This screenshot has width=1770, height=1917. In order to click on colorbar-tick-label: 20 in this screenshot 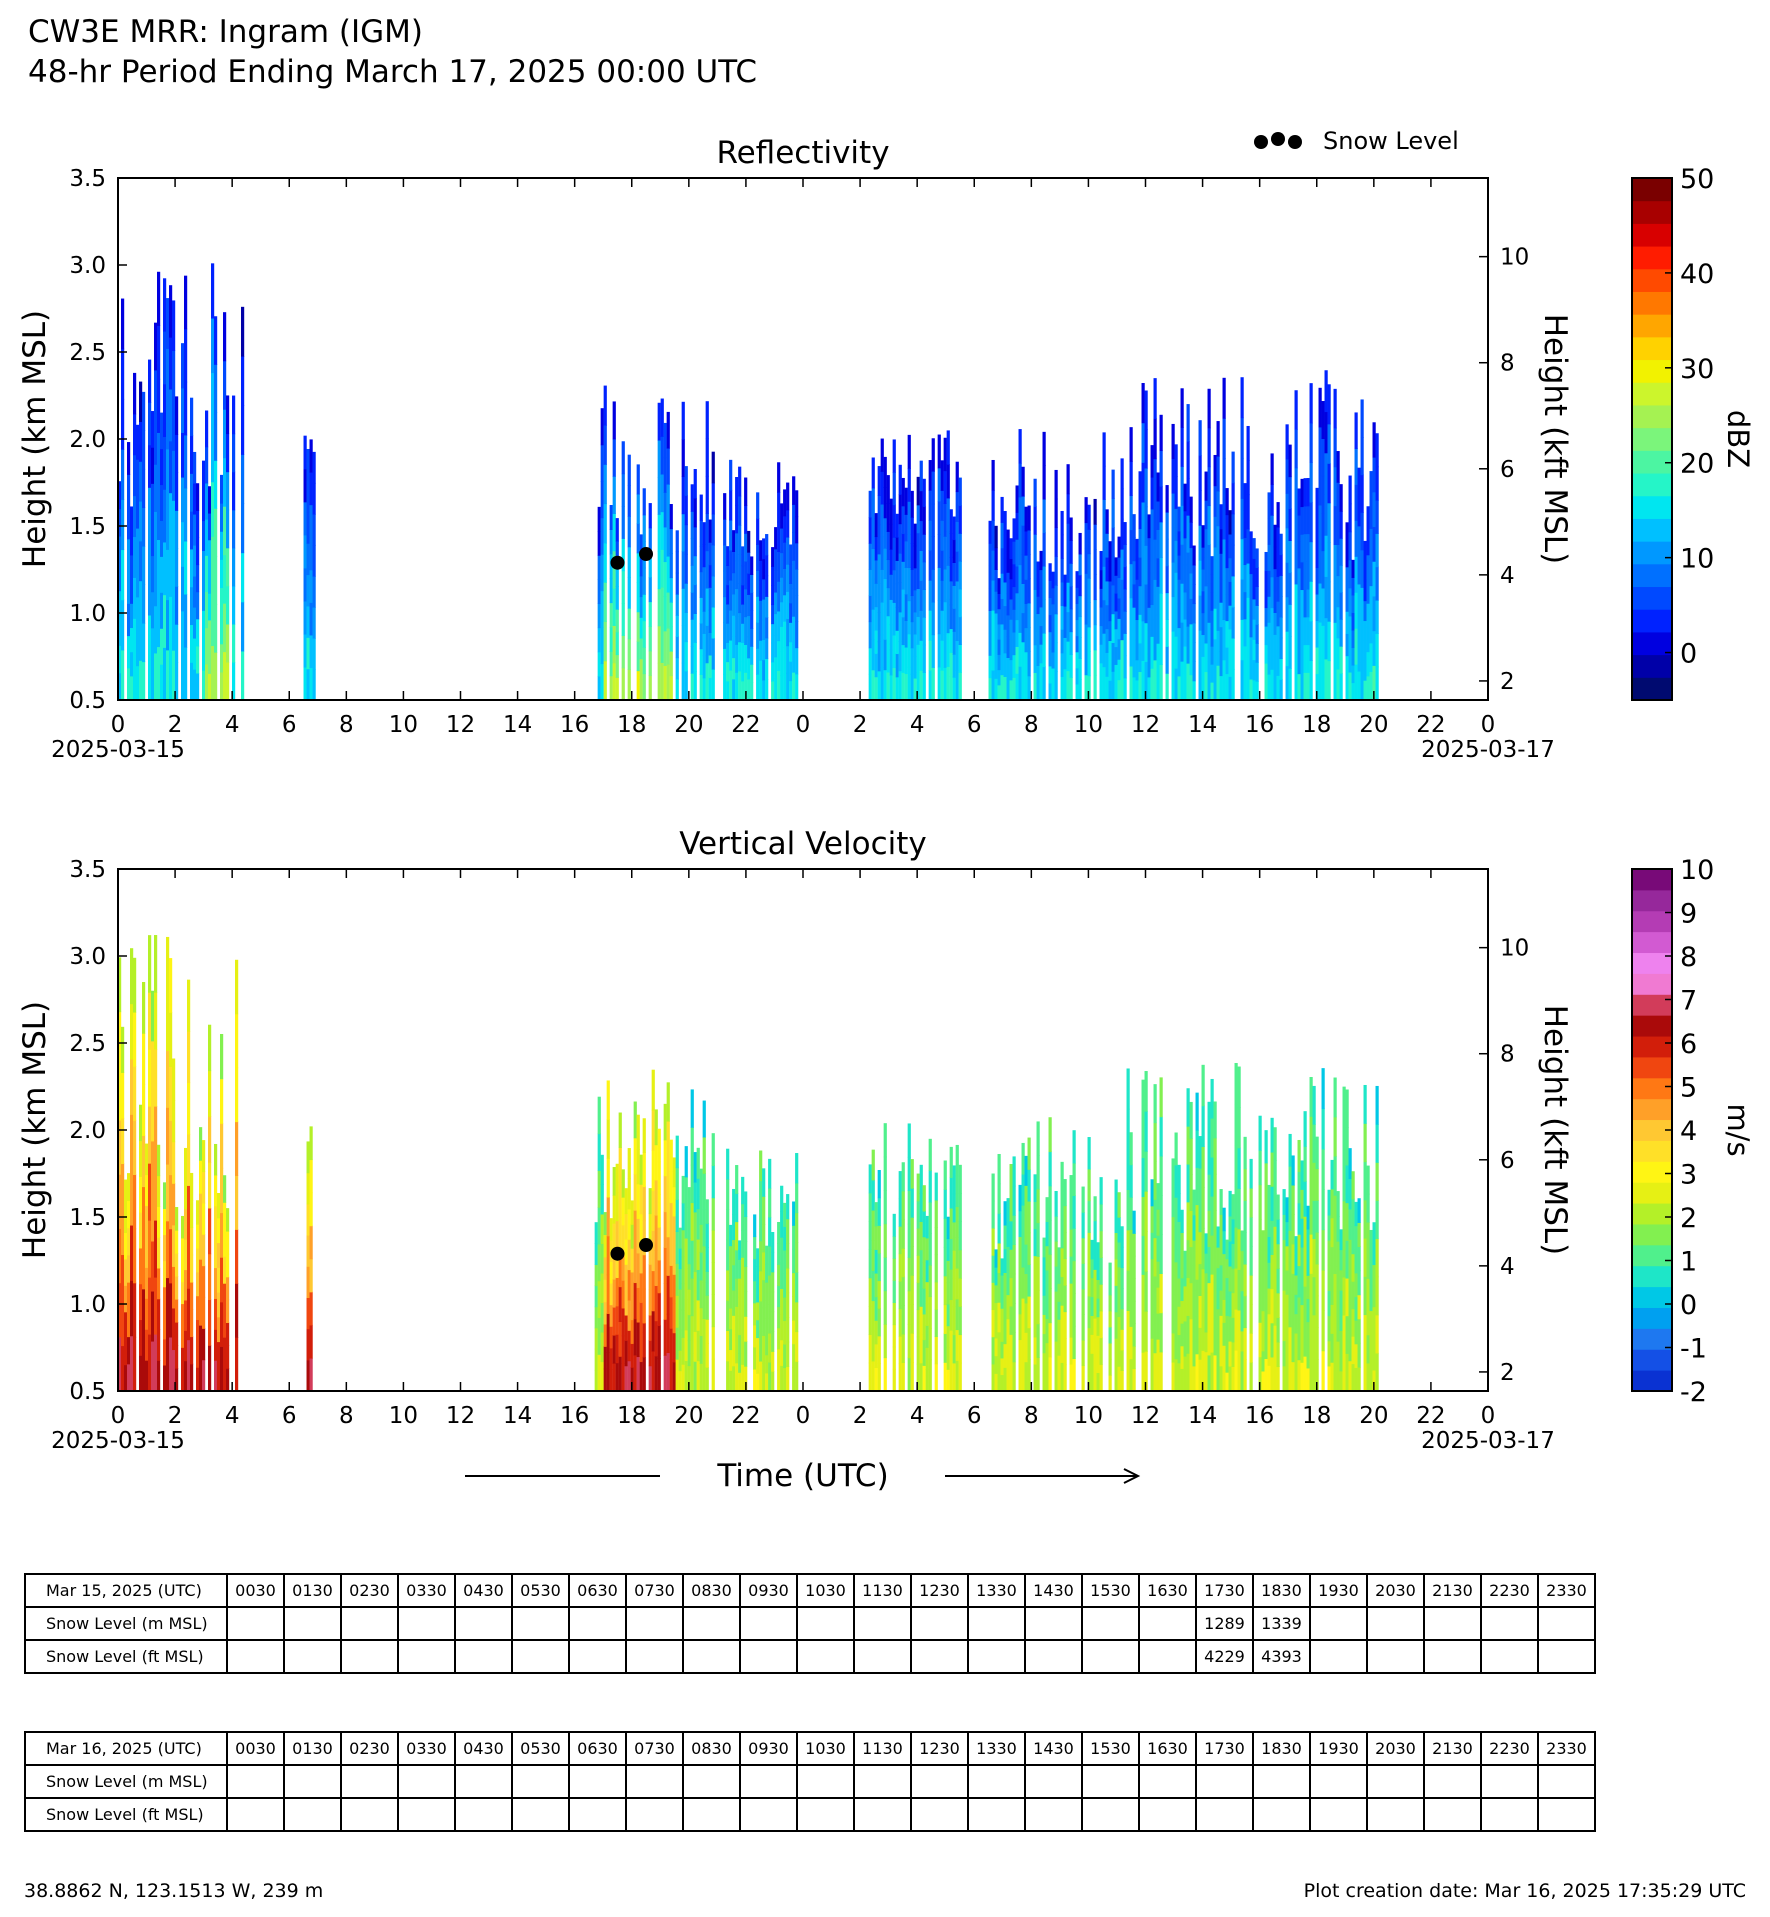, I will do `click(1697, 464)`.